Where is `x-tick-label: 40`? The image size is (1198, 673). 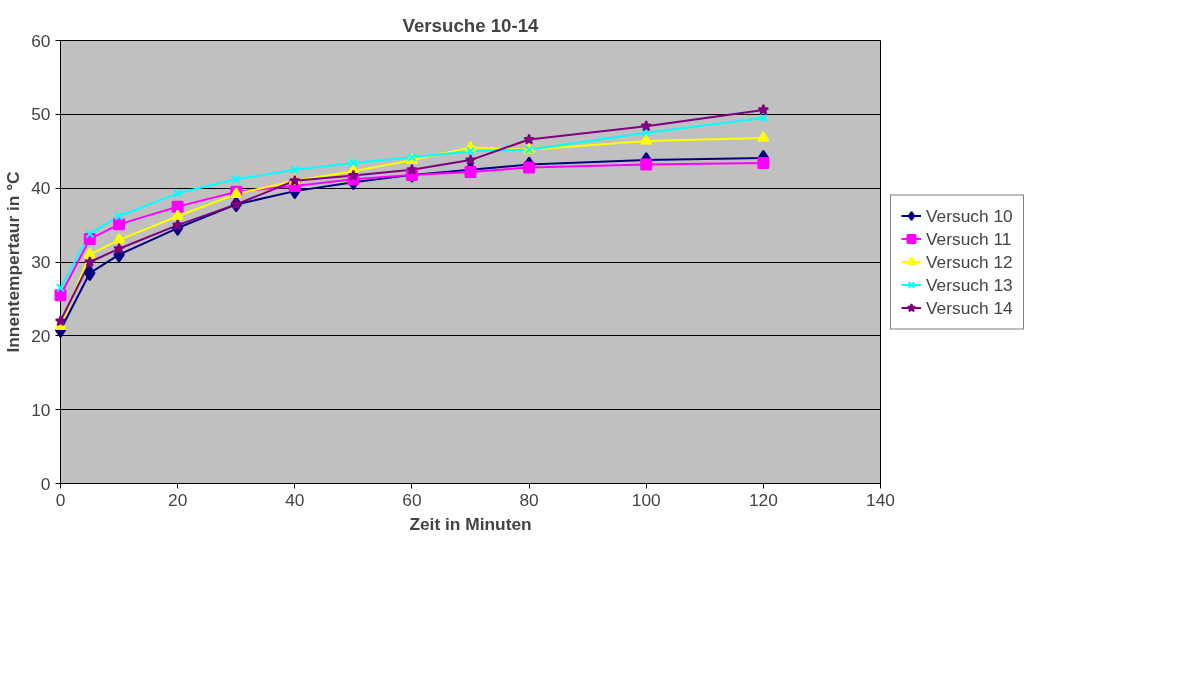
x-tick-label: 40 is located at coordinates (295, 499).